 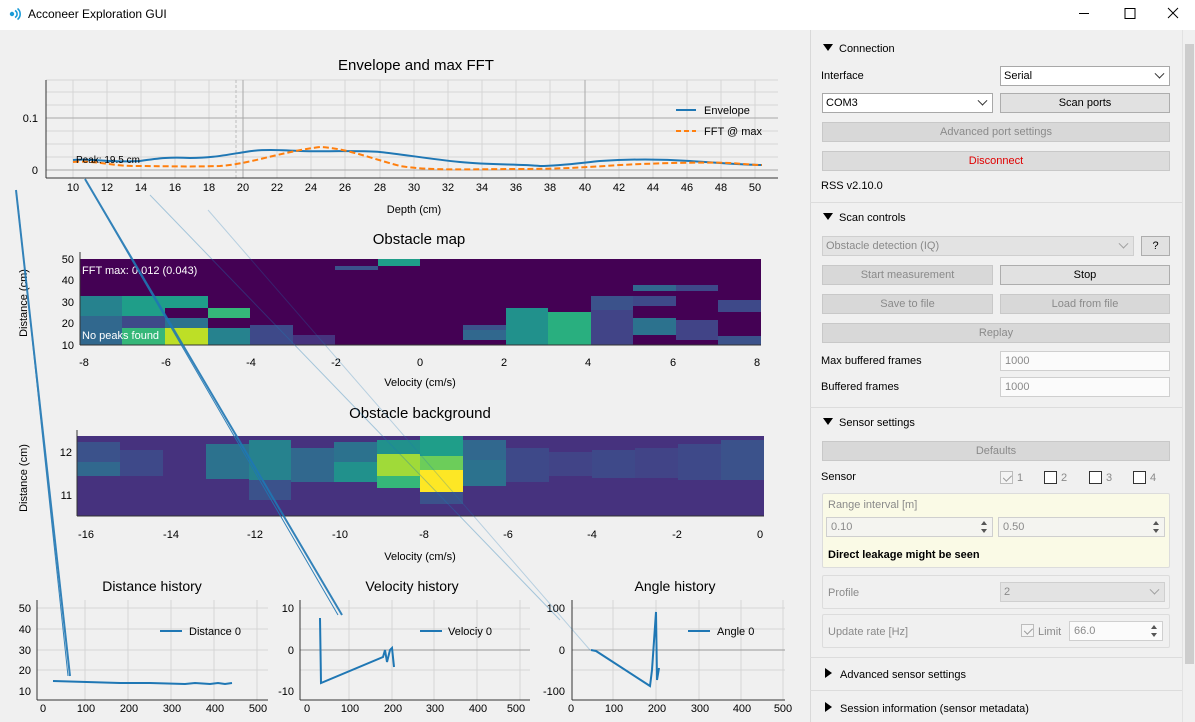 What do you see at coordinates (873, 505) in the screenshot?
I see `range-interval-label: Range interval [m]` at bounding box center [873, 505].